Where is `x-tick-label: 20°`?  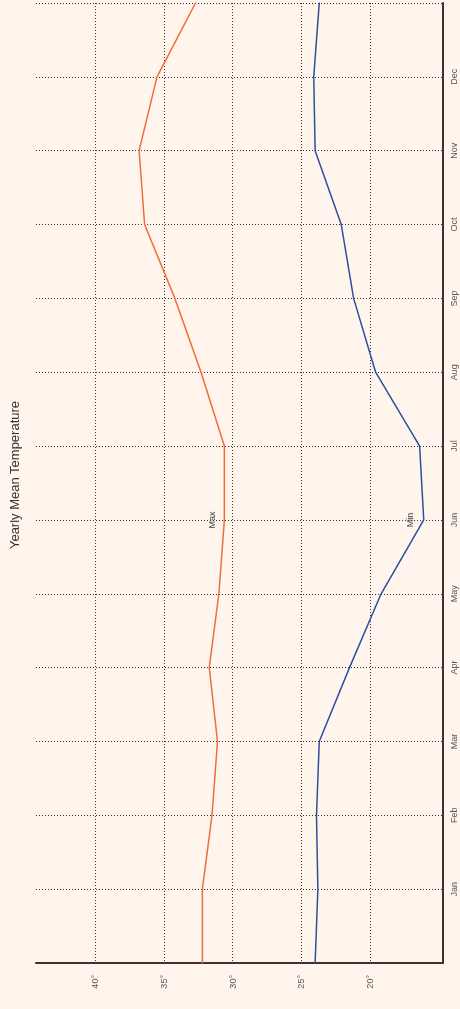 x-tick-label: 20° is located at coordinates (370, 981).